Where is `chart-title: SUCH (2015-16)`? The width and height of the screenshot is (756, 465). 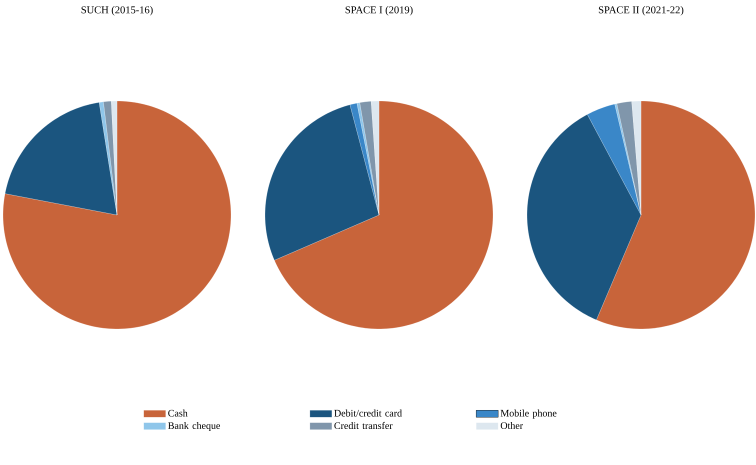 chart-title: SUCH (2015-16) is located at coordinates (117, 11).